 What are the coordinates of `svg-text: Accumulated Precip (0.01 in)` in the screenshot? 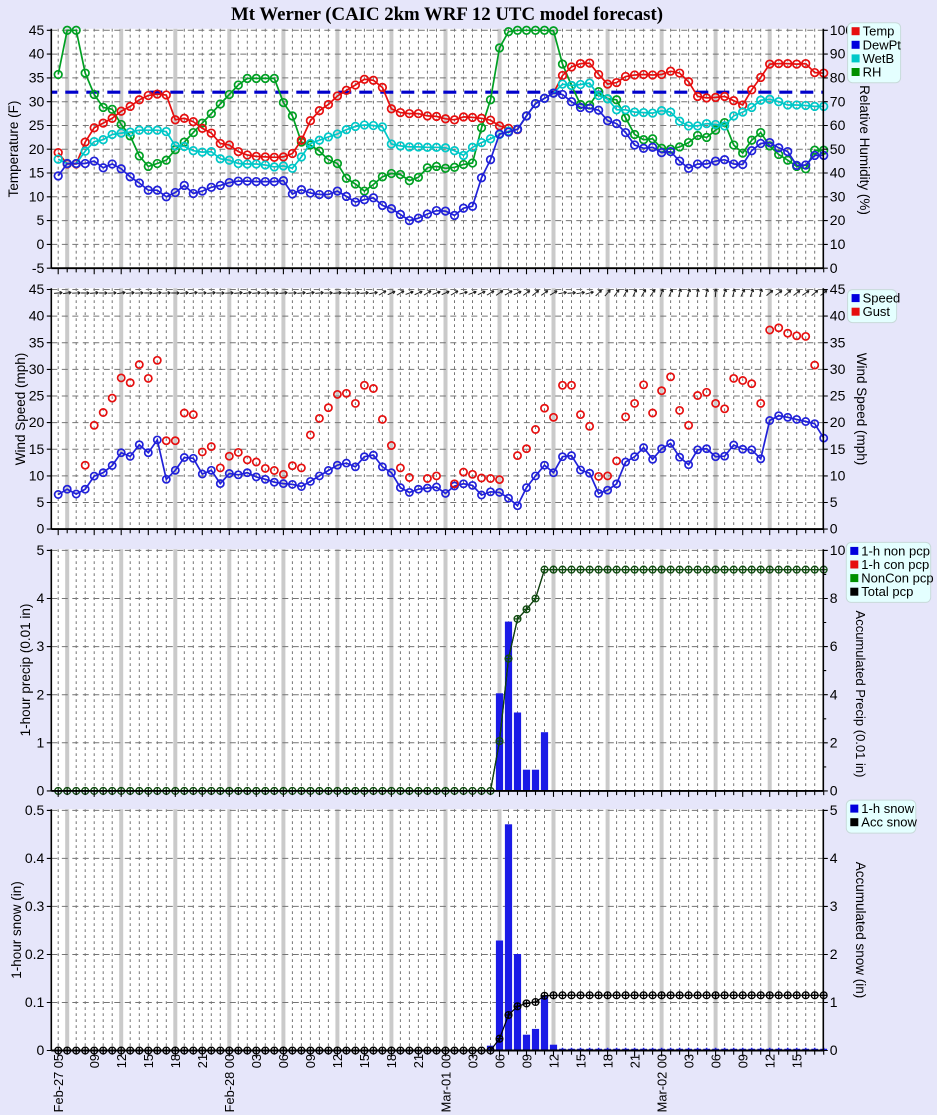 It's located at (860, 694).